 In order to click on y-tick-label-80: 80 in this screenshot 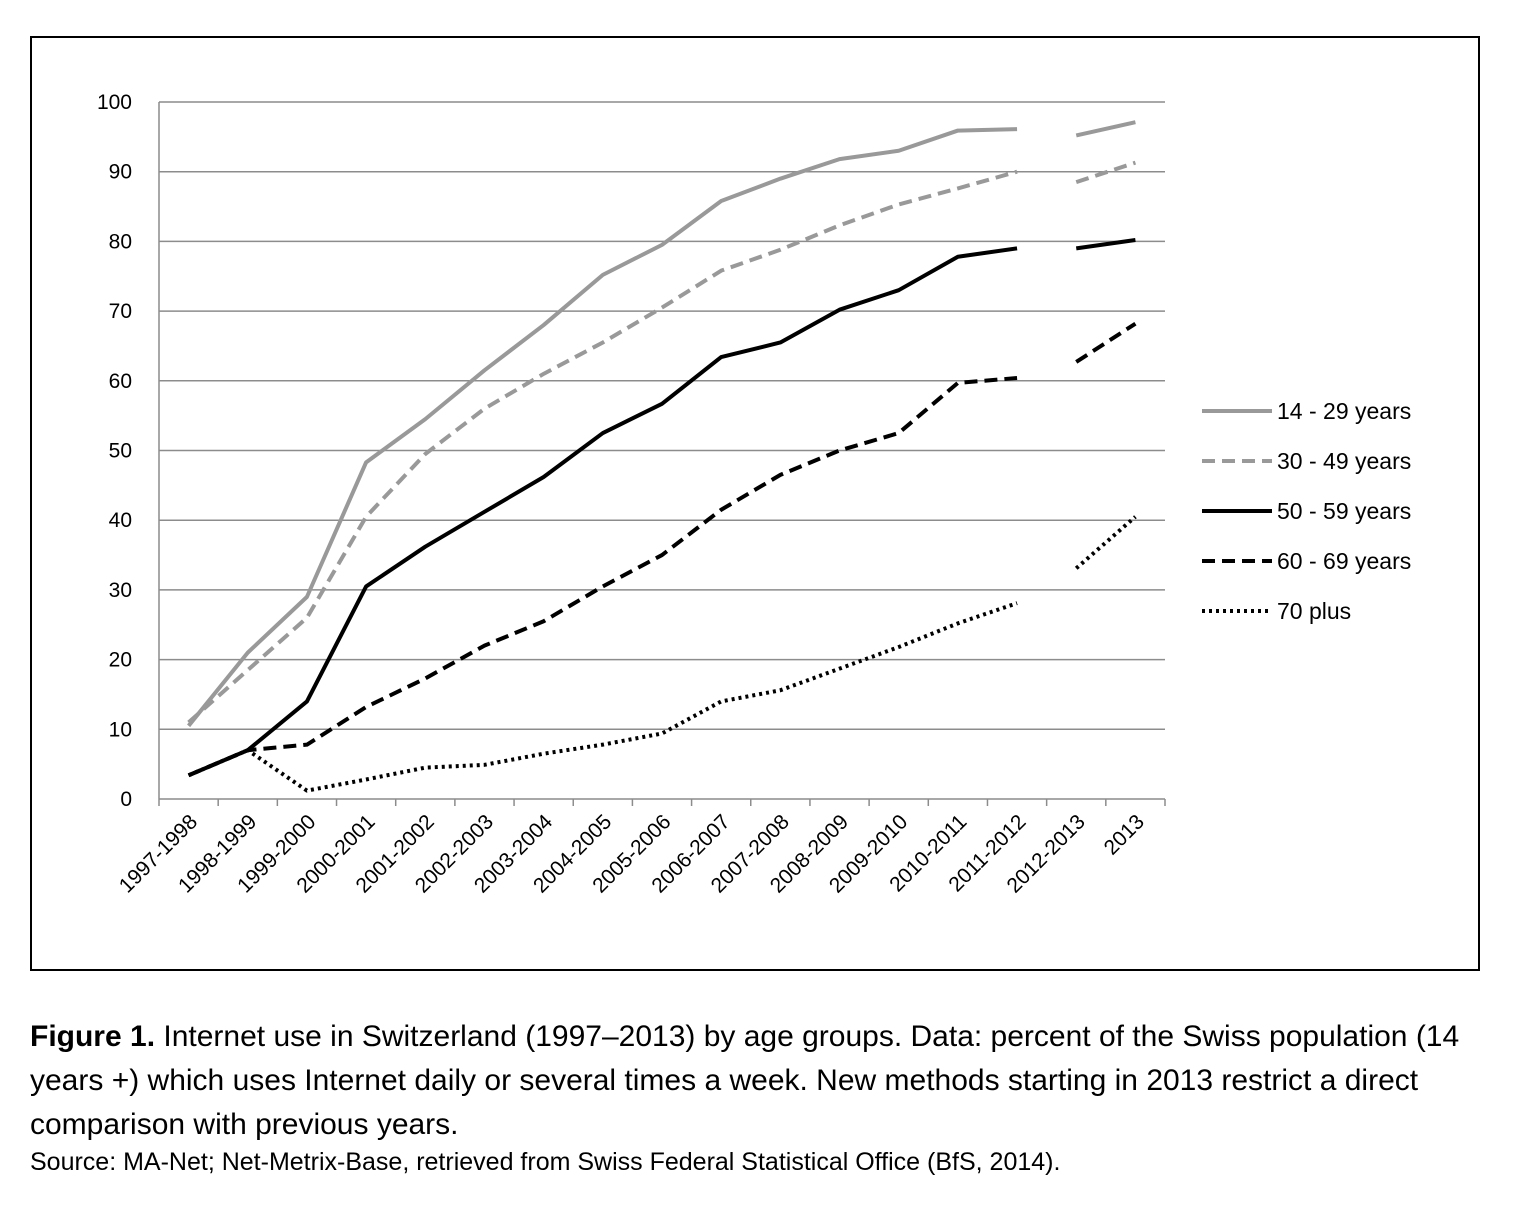, I will do `click(120, 241)`.